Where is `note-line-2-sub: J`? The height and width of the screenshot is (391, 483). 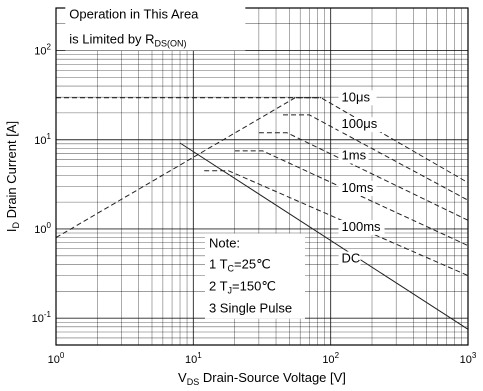
note-line-2-sub: J is located at coordinates (230, 290).